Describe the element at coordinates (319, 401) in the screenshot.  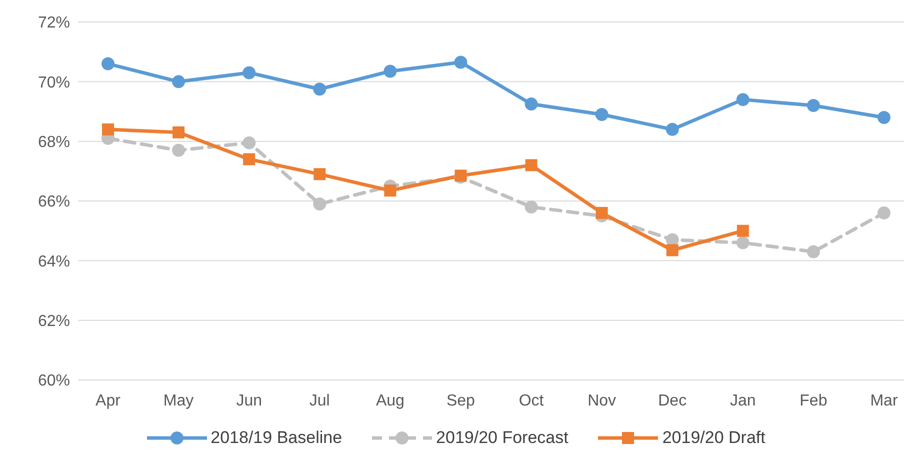
I see `x-tick-label: Jul` at that location.